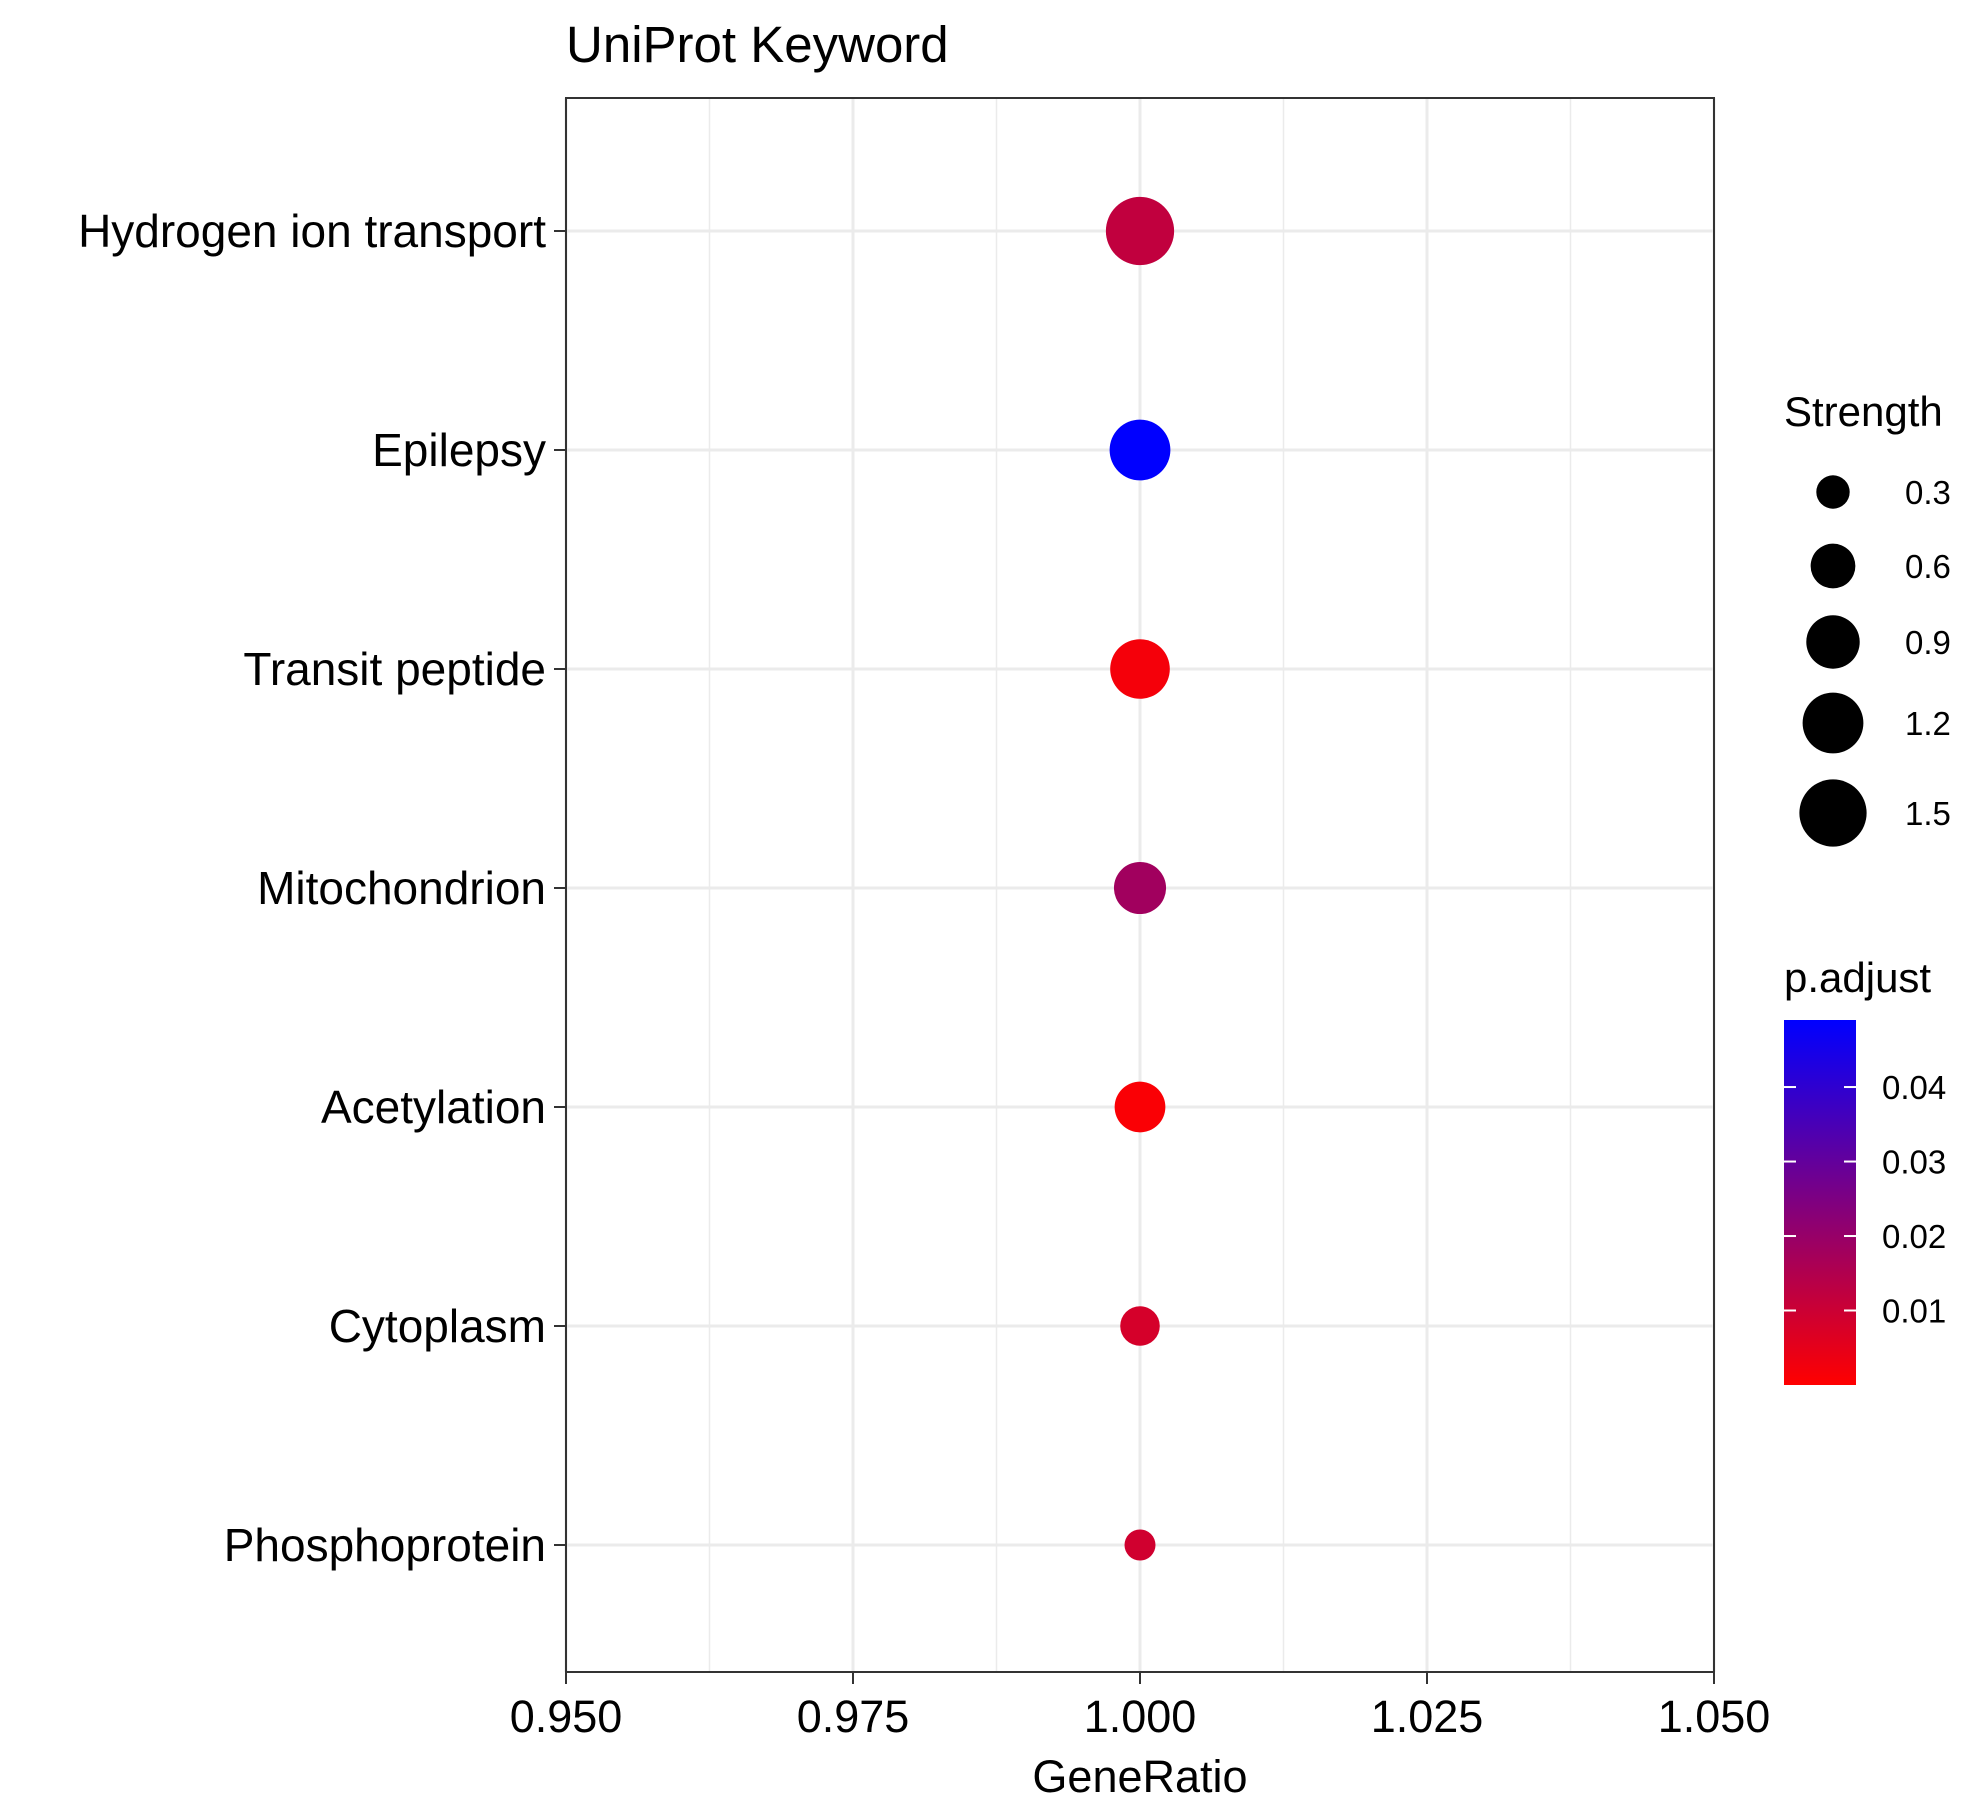 The width and height of the screenshot is (1980, 1800). I want to click on color-legend-label: 0.04, so click(1914, 1087).